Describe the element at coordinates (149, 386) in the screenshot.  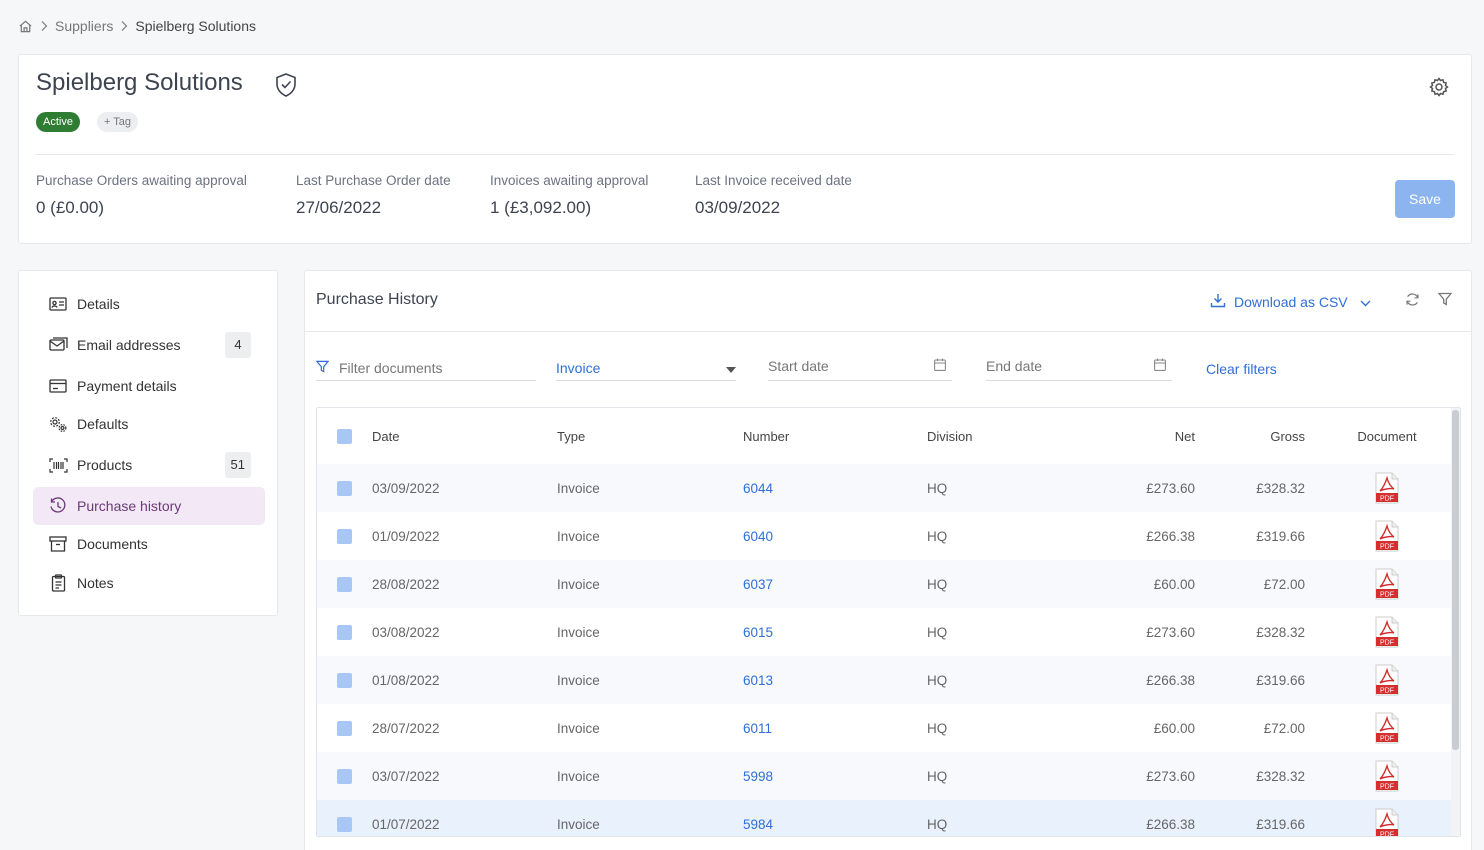
I see `sidebar-item-payment-details: Payment details` at that location.